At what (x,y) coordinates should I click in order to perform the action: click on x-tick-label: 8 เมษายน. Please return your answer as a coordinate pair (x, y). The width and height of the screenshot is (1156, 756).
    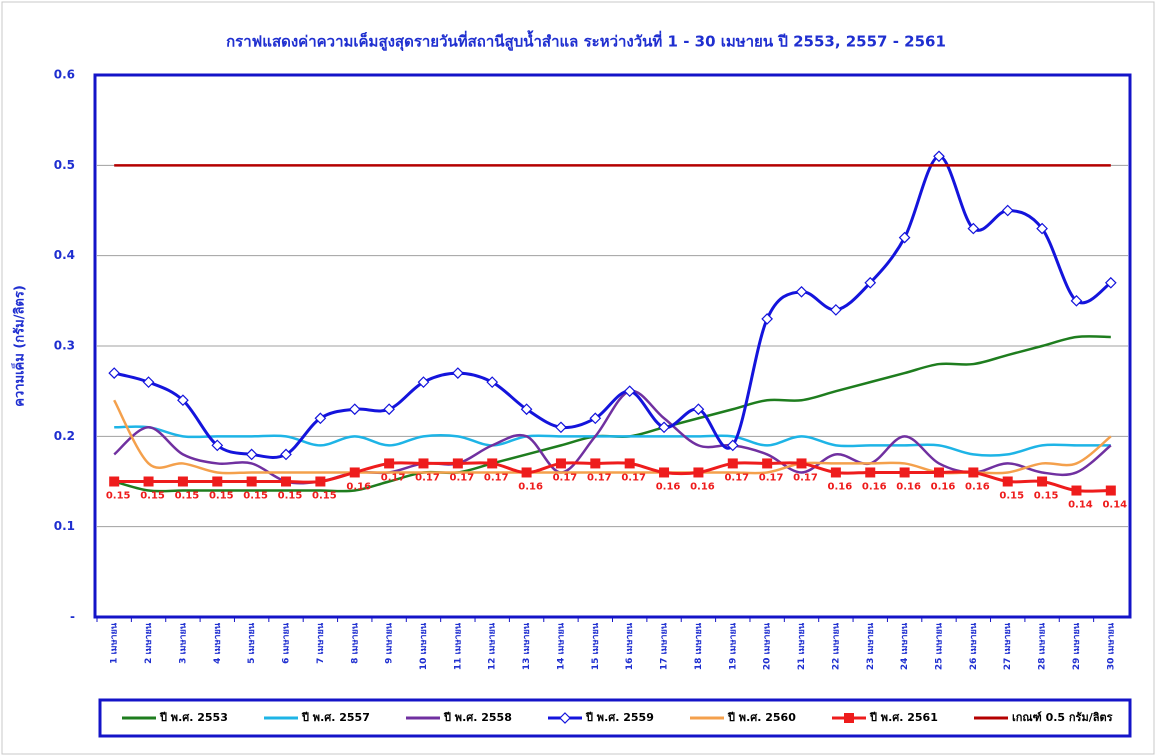
    Looking at the image, I should click on (355, 643).